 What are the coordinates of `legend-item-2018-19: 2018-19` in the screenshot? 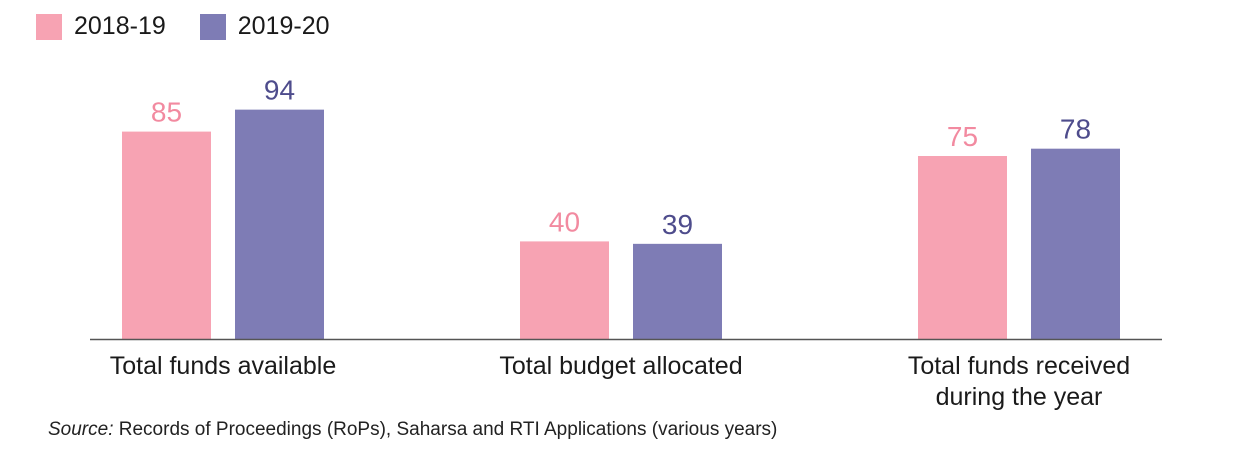 It's located at (101, 26).